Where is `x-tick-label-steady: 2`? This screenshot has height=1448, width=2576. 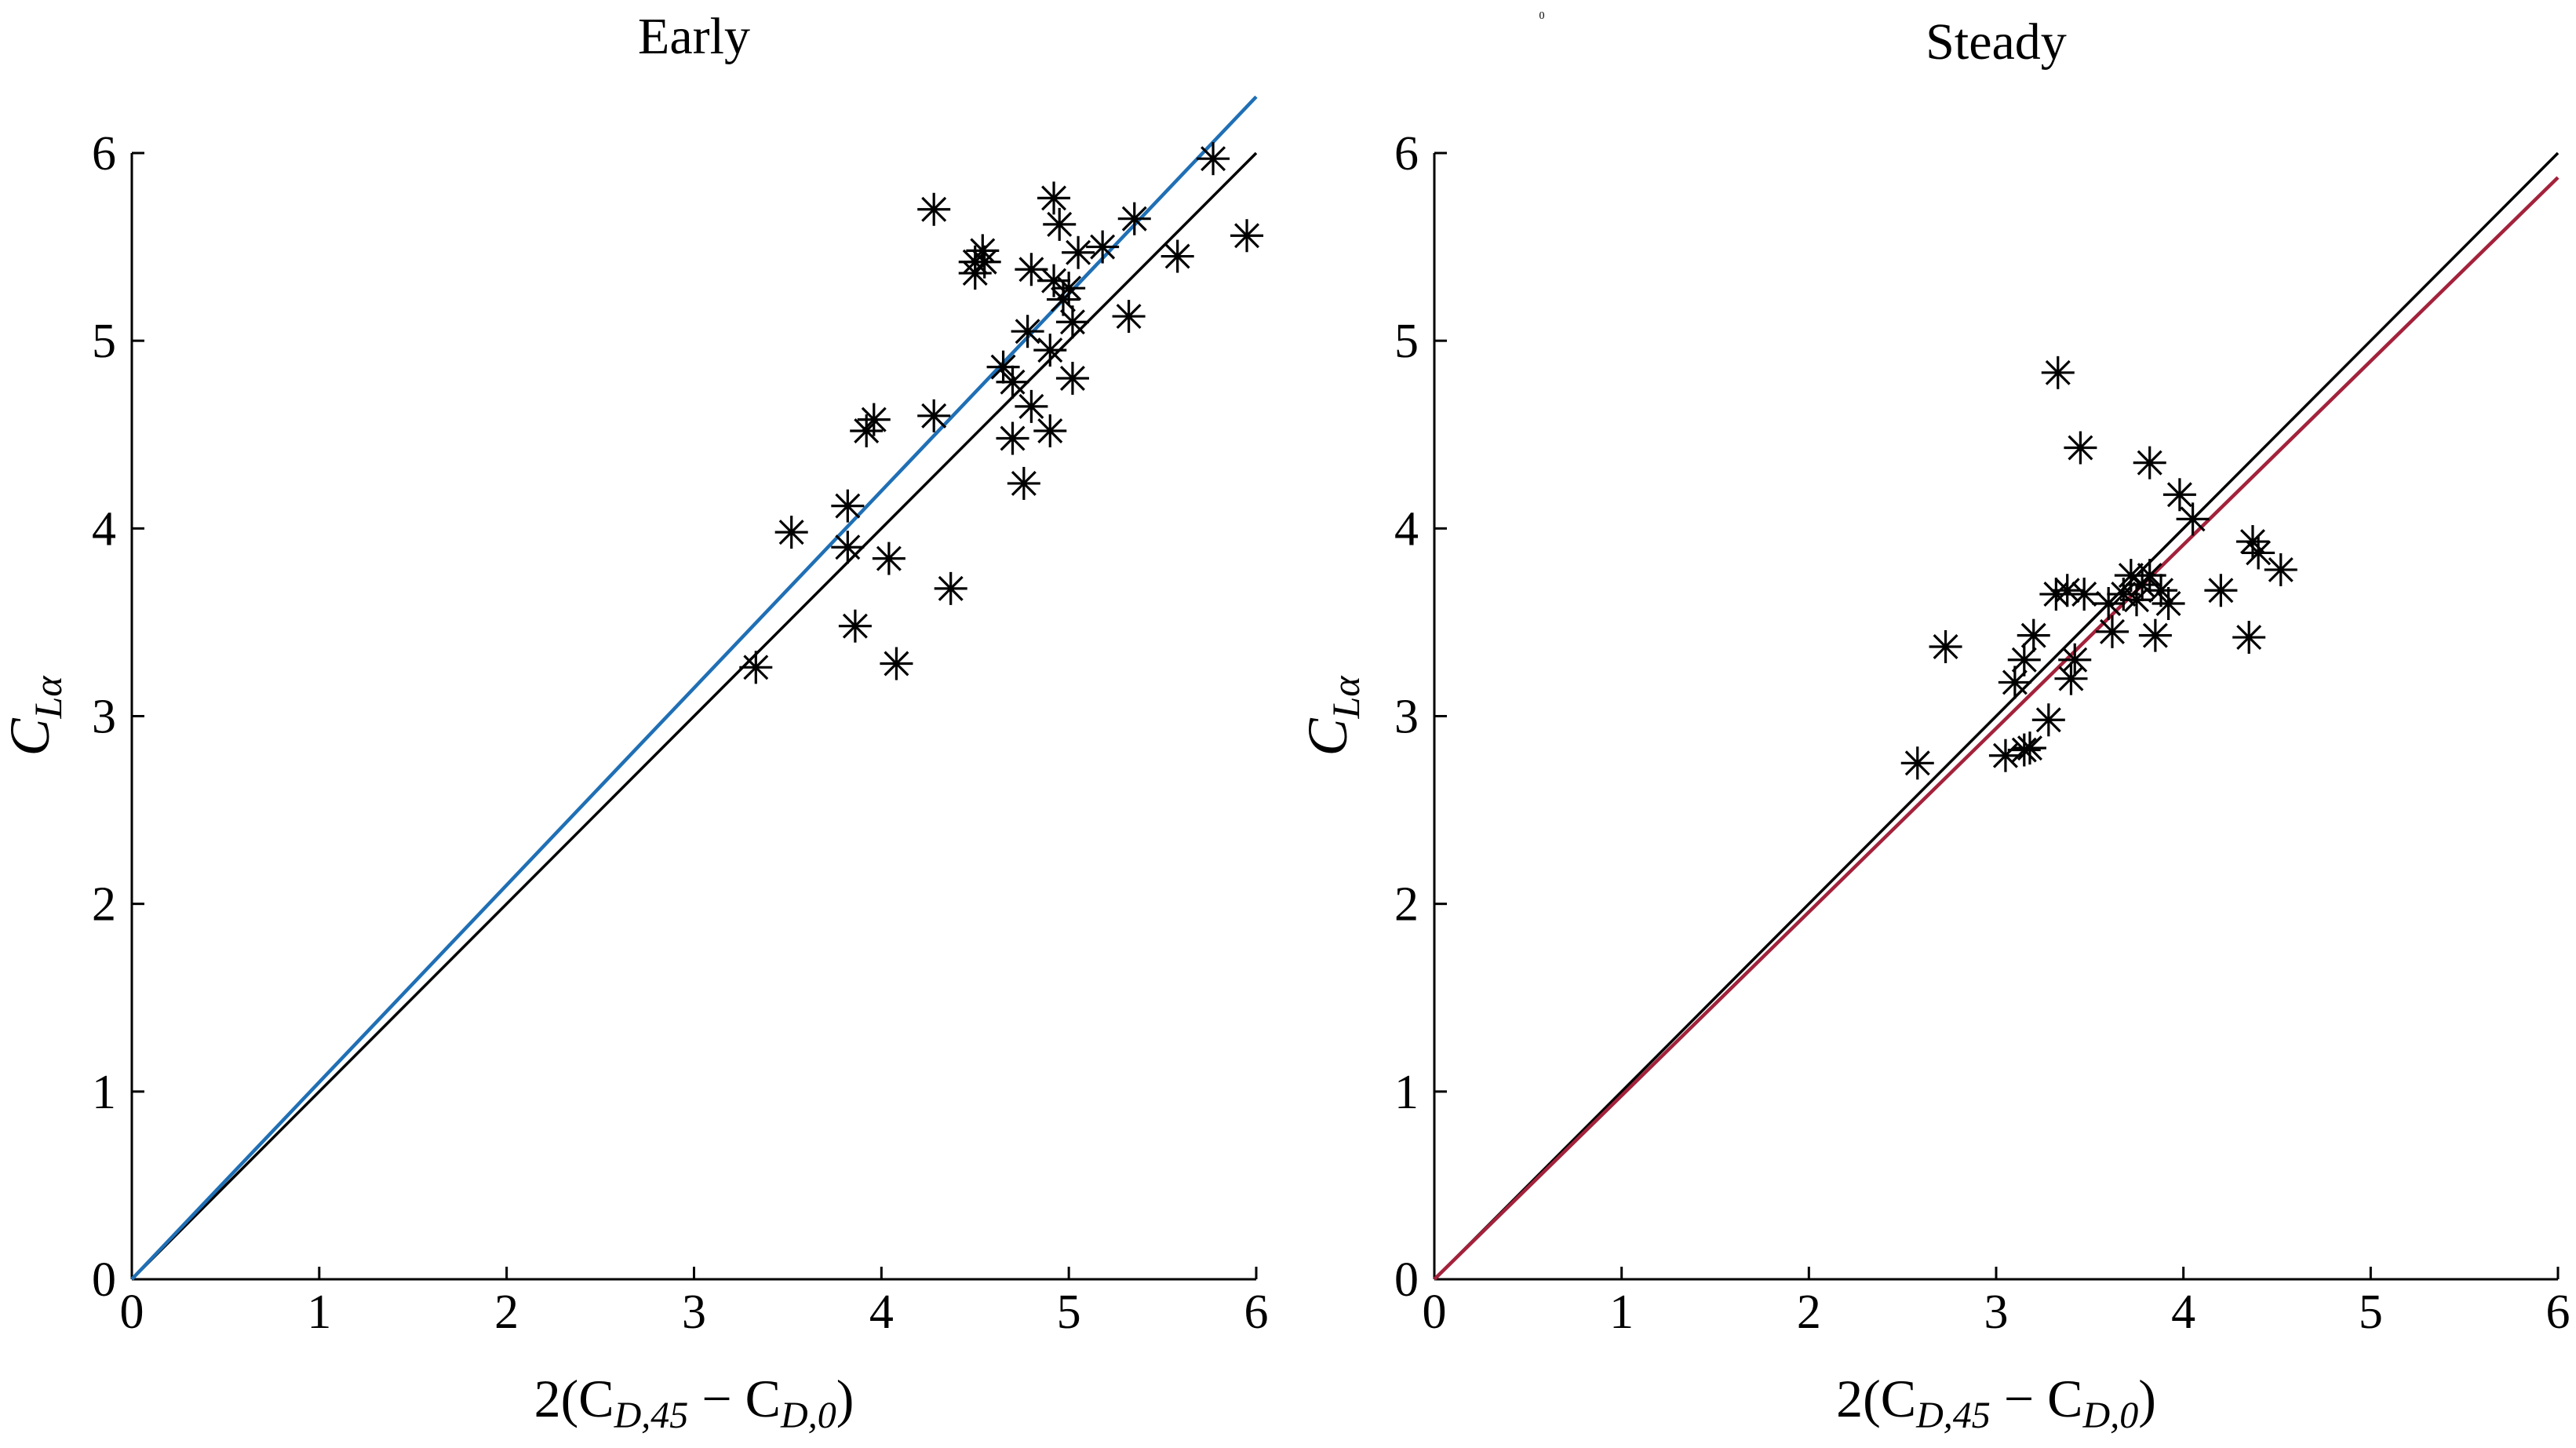
x-tick-label-steady: 2 is located at coordinates (1809, 1312).